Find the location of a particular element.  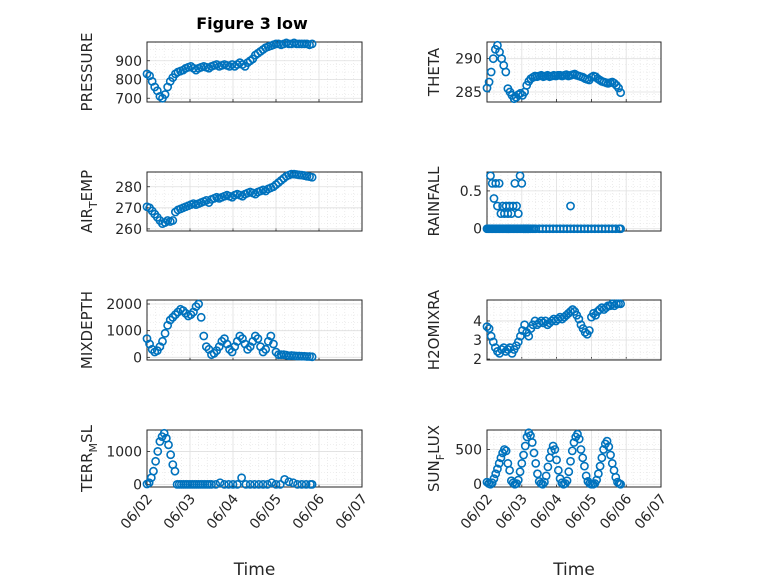

y-tick-label: 290 is located at coordinates (468, 60).